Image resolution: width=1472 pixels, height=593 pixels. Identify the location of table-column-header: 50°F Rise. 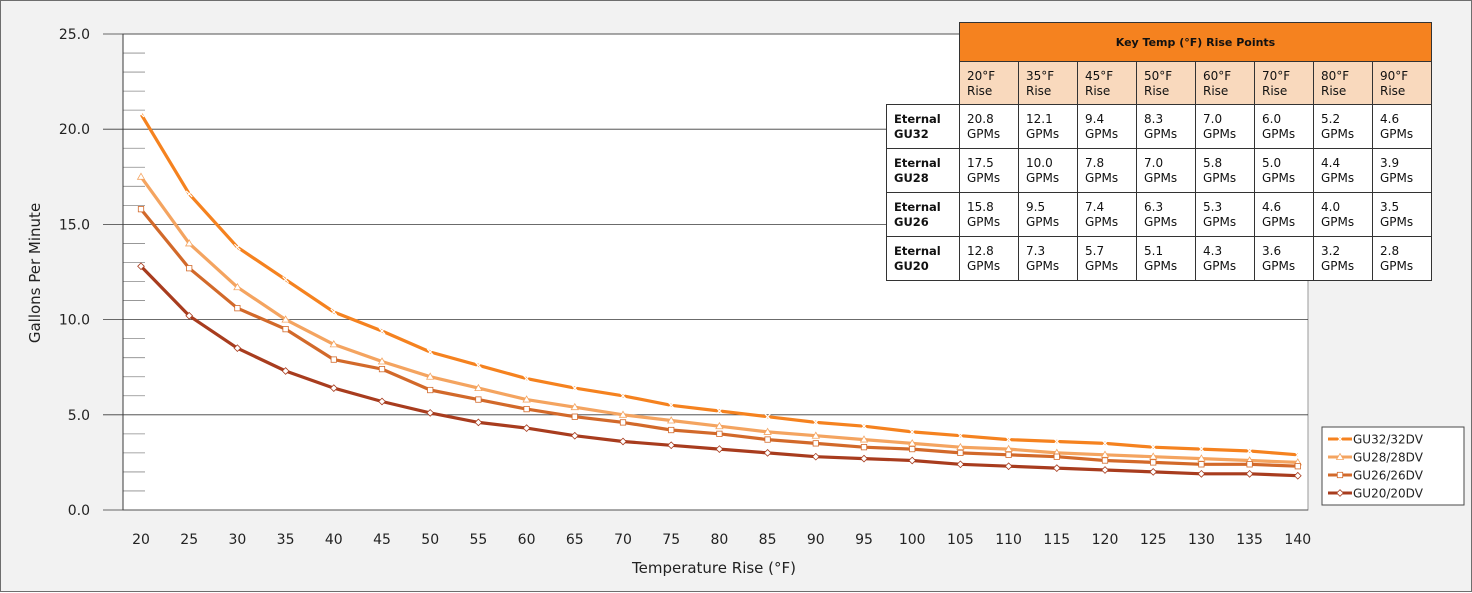
(1166, 83).